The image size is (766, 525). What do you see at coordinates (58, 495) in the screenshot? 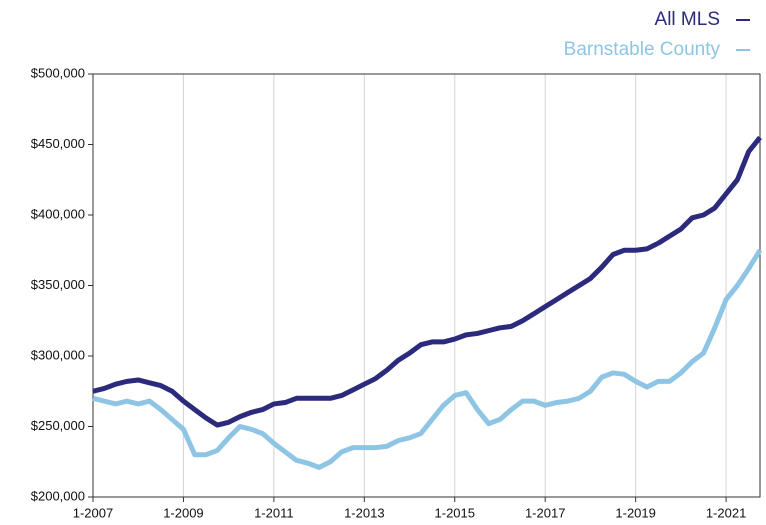
I see `y-tick-label: $200,000` at bounding box center [58, 495].